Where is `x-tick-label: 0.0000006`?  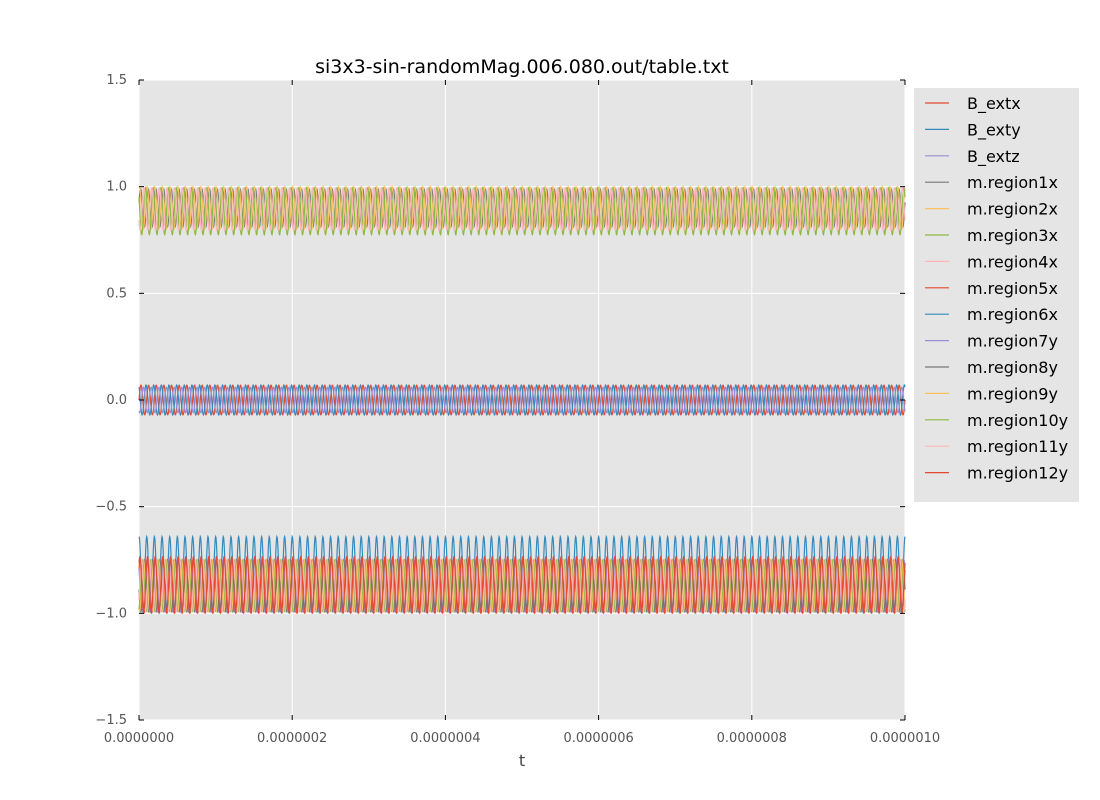 x-tick-label: 0.0000006 is located at coordinates (598, 738).